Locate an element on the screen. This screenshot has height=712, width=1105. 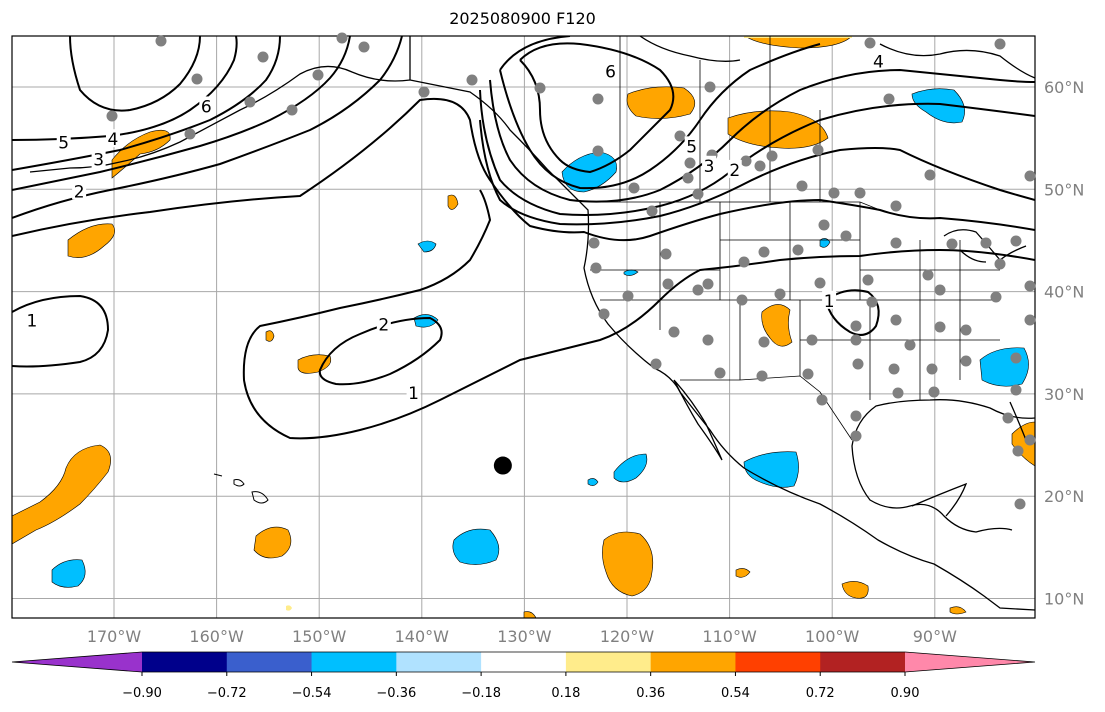
contour-label: 1 is located at coordinates (32, 321).